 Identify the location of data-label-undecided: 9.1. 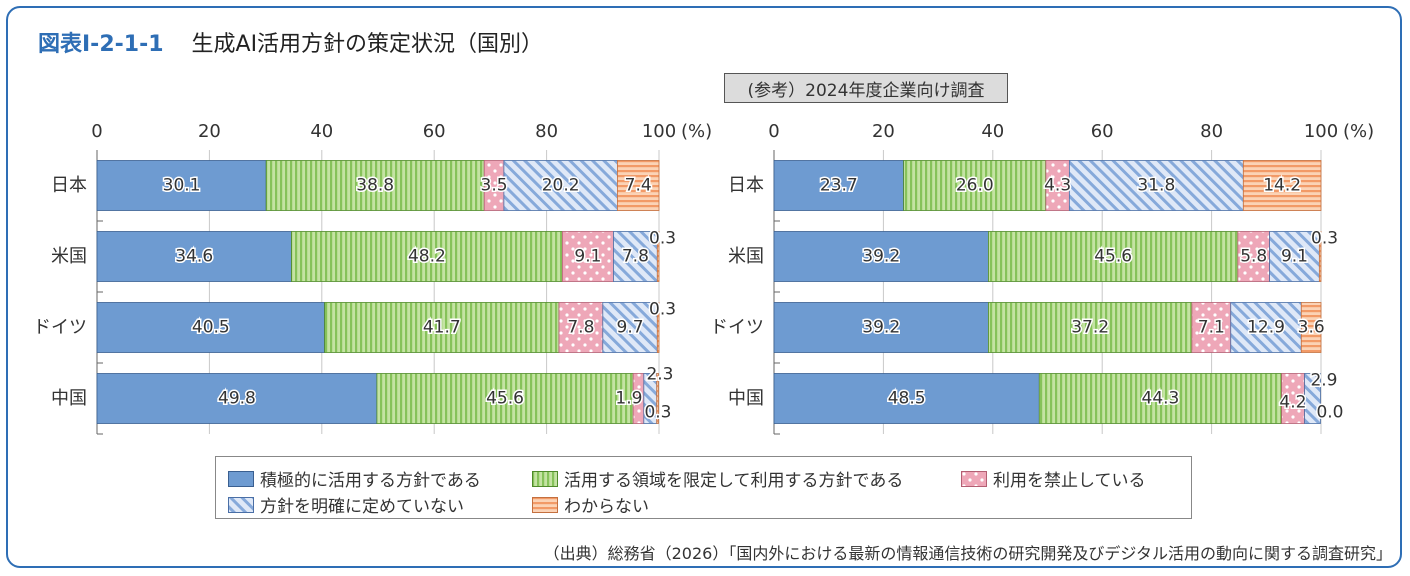
(1294, 257).